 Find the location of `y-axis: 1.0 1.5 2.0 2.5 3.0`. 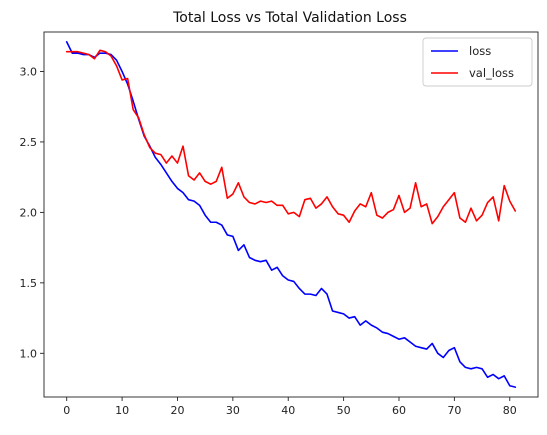

y-axis: 1.0 1.5 2.0 2.5 3.0 is located at coordinates (32, 212).